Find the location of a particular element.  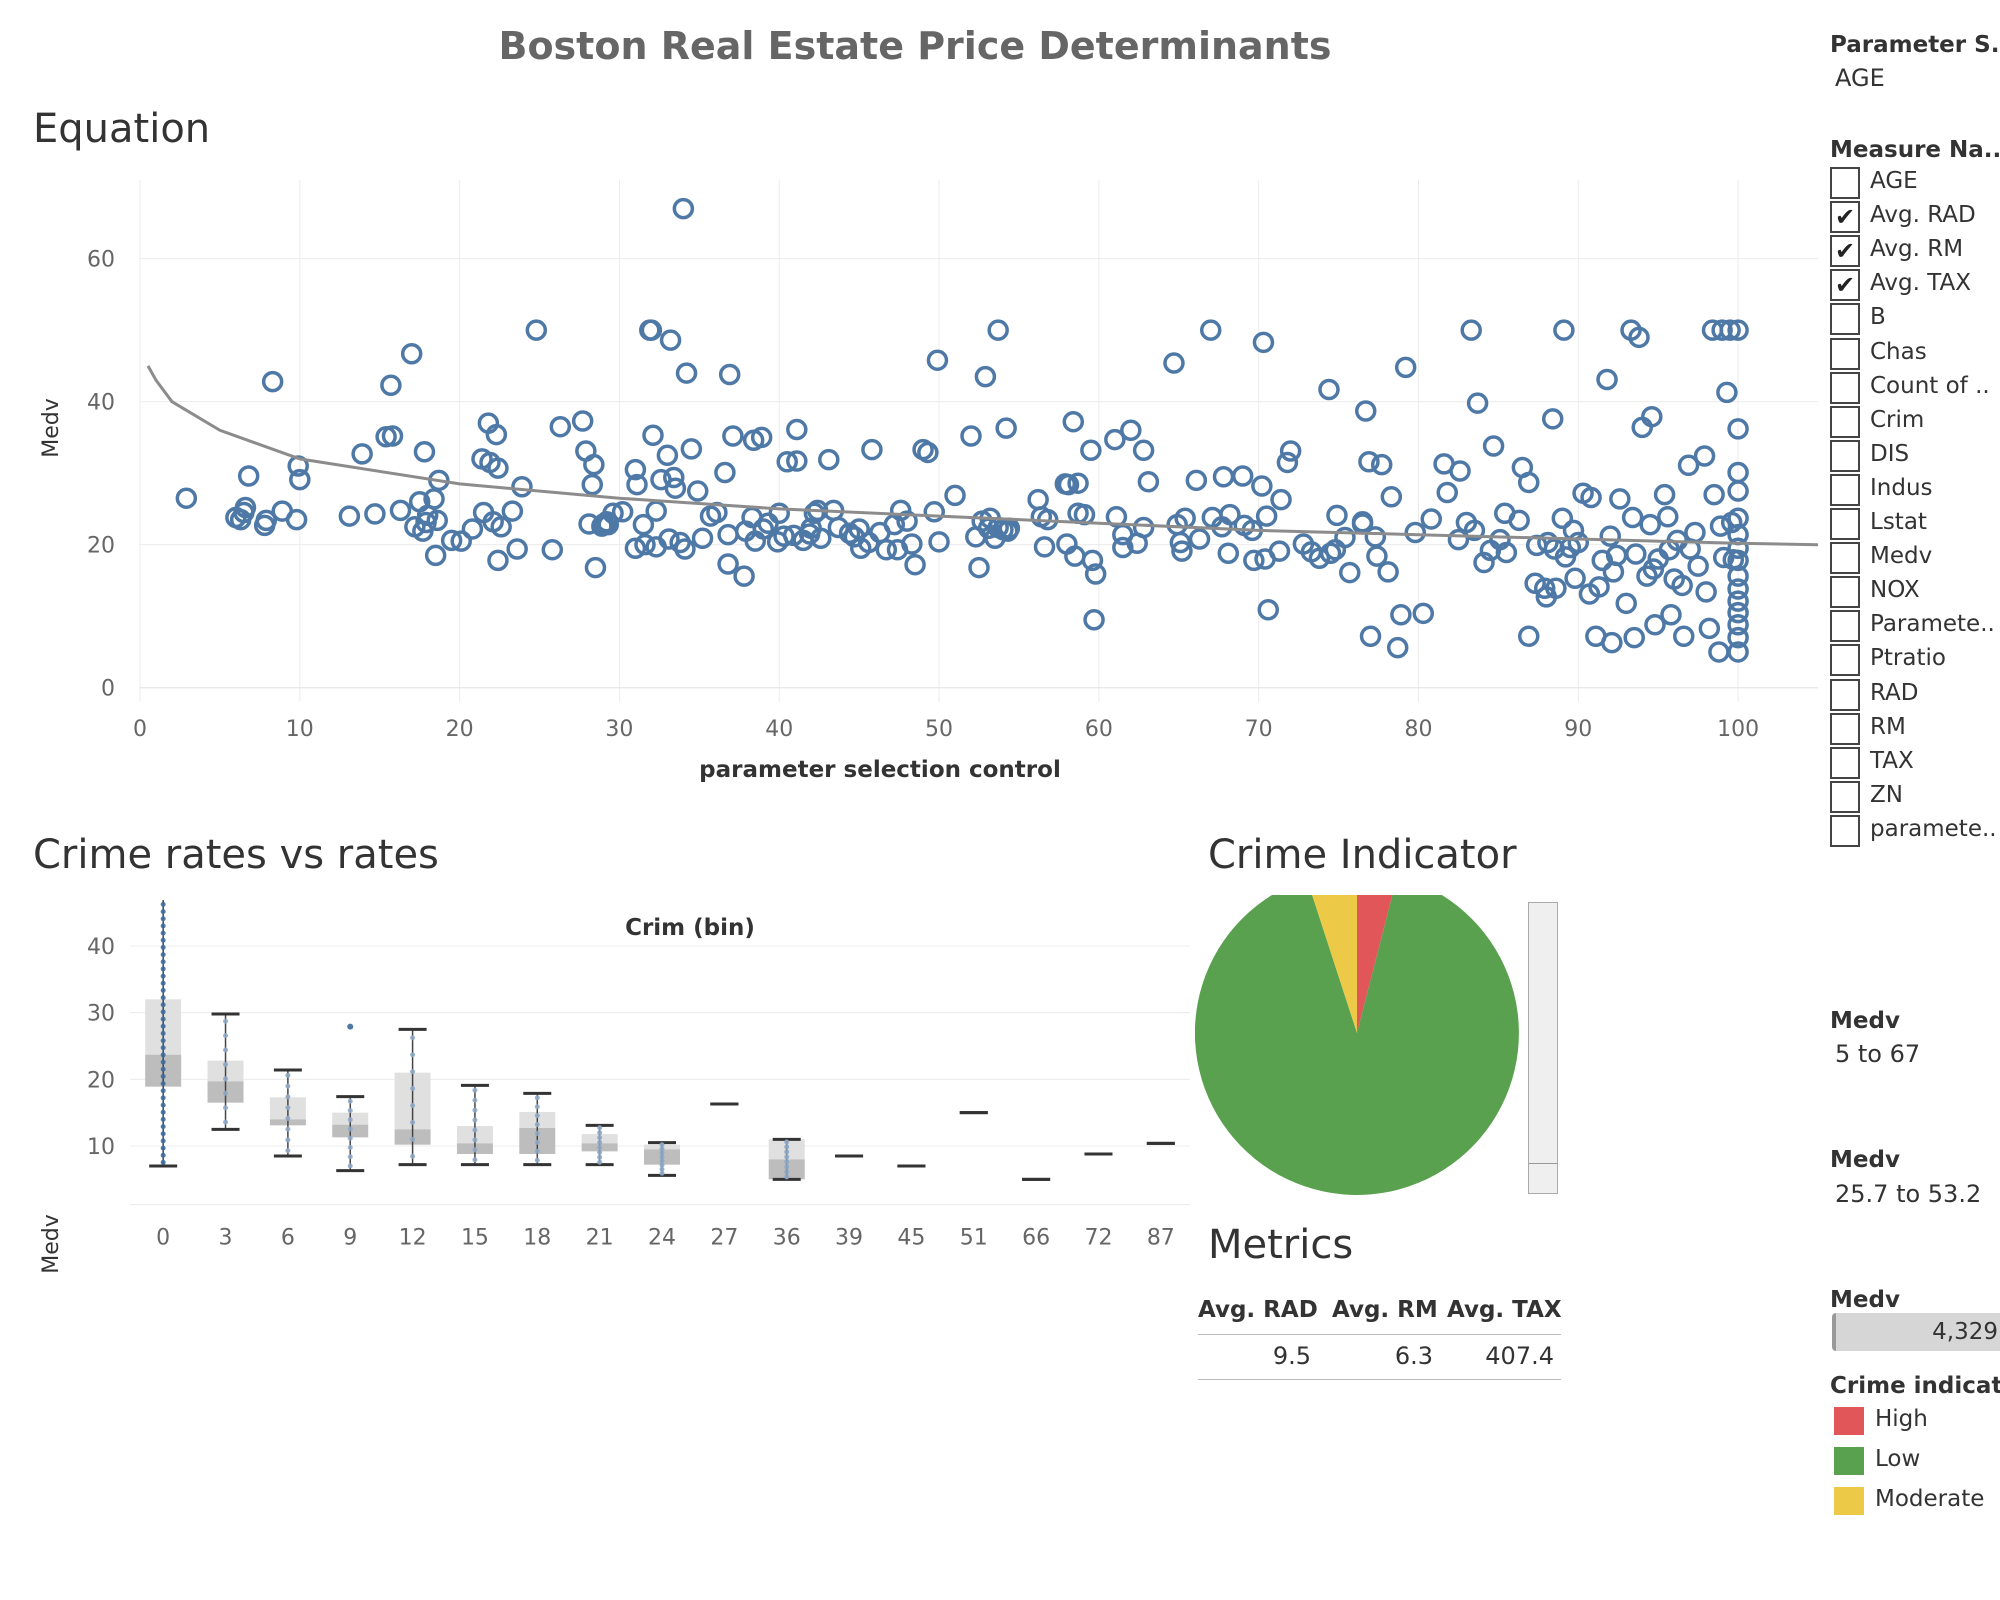

measure-checkbox: ✔ is located at coordinates (1845, 285).